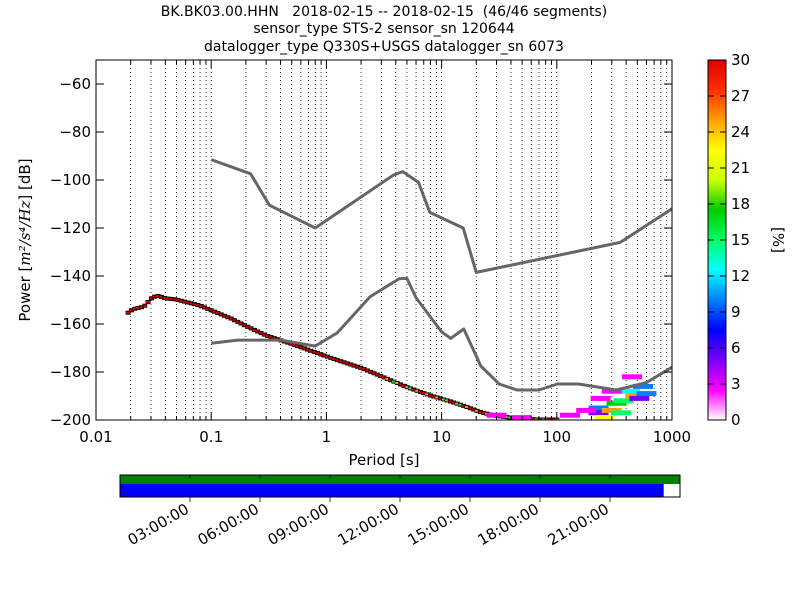 The height and width of the screenshot is (600, 800). What do you see at coordinates (578, 524) in the screenshot?
I see `timeline-tick-label: 21:00:00` at bounding box center [578, 524].